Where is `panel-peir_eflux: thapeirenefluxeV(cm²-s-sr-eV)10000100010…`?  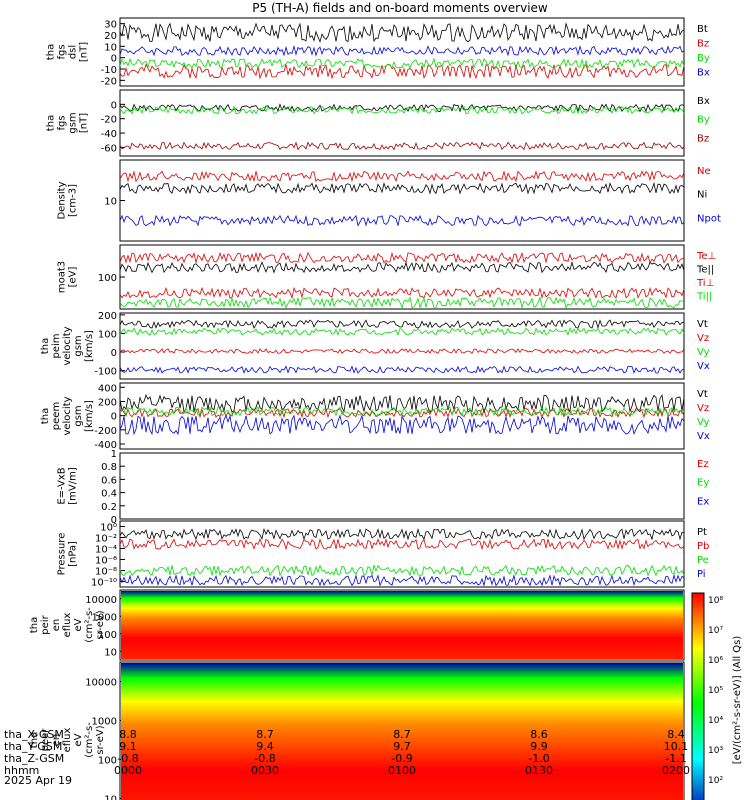 panel-peir_eflux: thapeirenefluxeV(cm²-s-sr-eV)10000100010… is located at coordinates (357, 625).